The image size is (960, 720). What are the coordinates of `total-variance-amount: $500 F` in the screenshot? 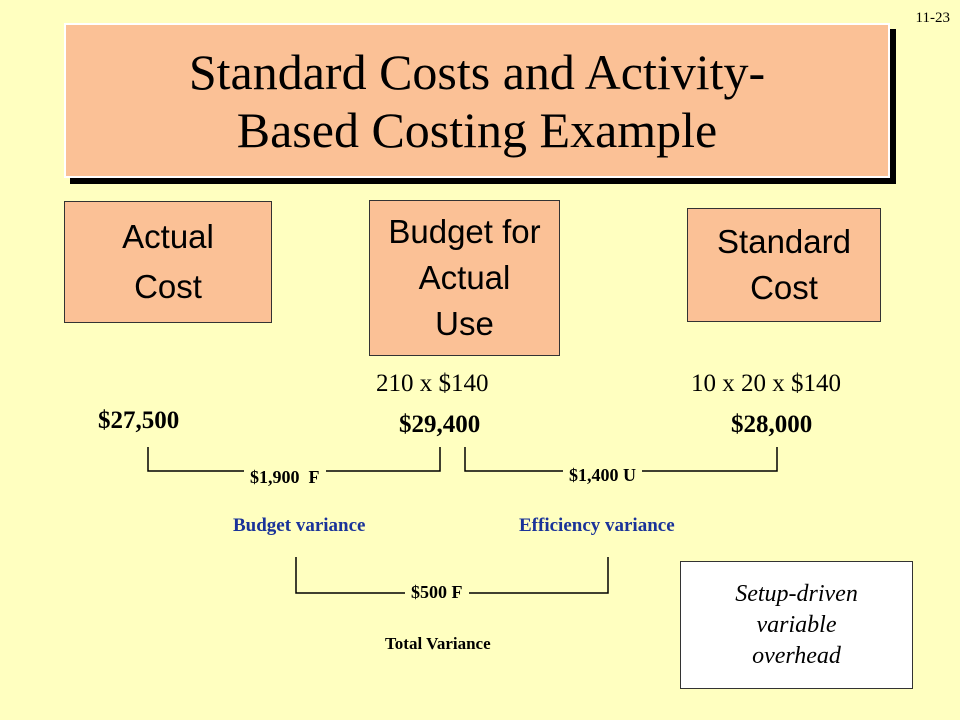 It's located at (437, 592).